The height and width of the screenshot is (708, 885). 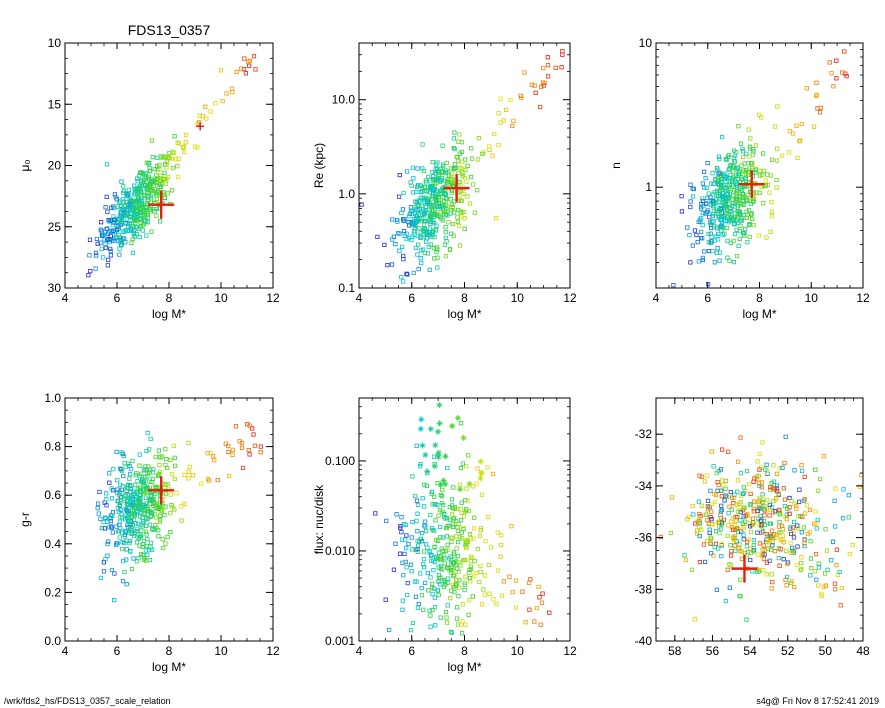 What do you see at coordinates (25, 166) in the screenshot?
I see `y-axis-label: μ₀` at bounding box center [25, 166].